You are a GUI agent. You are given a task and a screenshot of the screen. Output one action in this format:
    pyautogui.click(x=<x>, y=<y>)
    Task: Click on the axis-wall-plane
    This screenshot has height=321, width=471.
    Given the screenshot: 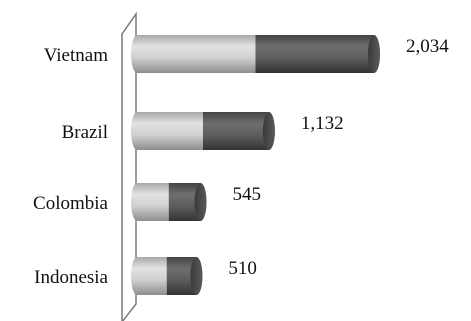 What is the action you would take?
    pyautogui.click(x=129, y=166)
    